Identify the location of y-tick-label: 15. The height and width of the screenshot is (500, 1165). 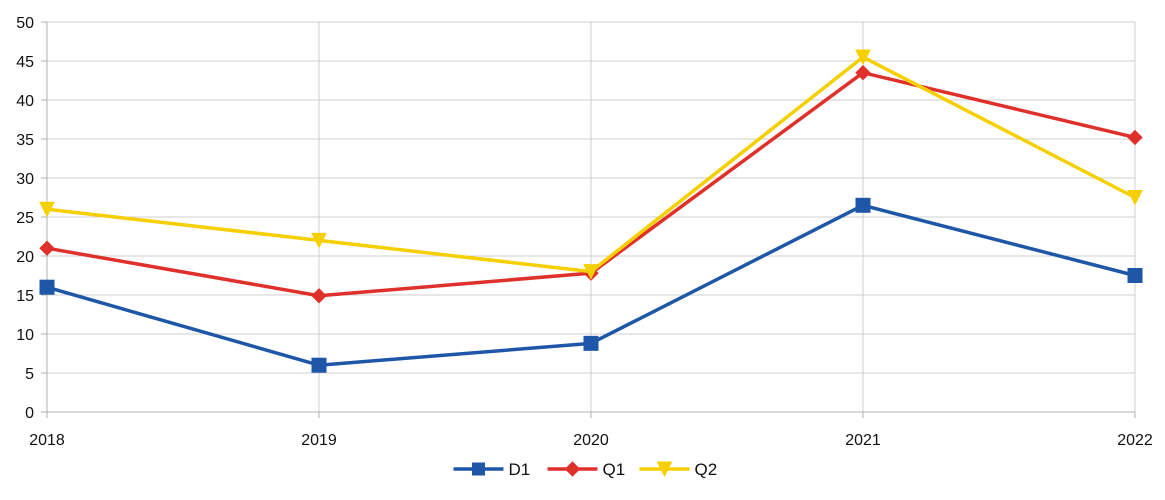
(25, 296).